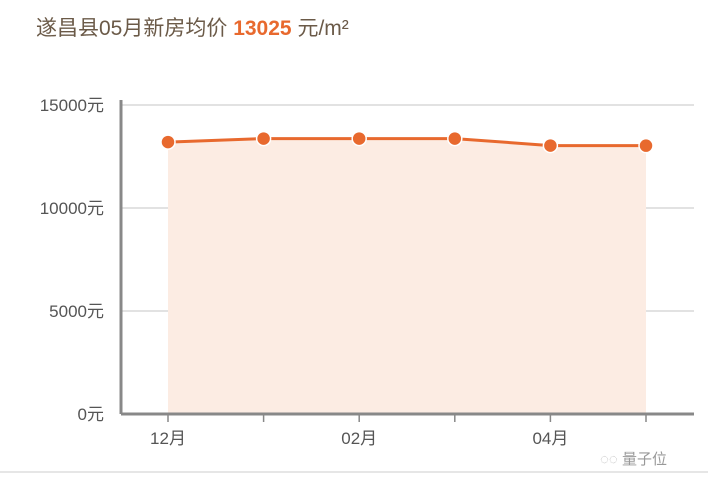 This screenshot has height=488, width=708. Describe the element at coordinates (645, 459) in the screenshot. I see `watermark-text: 量子位` at that location.